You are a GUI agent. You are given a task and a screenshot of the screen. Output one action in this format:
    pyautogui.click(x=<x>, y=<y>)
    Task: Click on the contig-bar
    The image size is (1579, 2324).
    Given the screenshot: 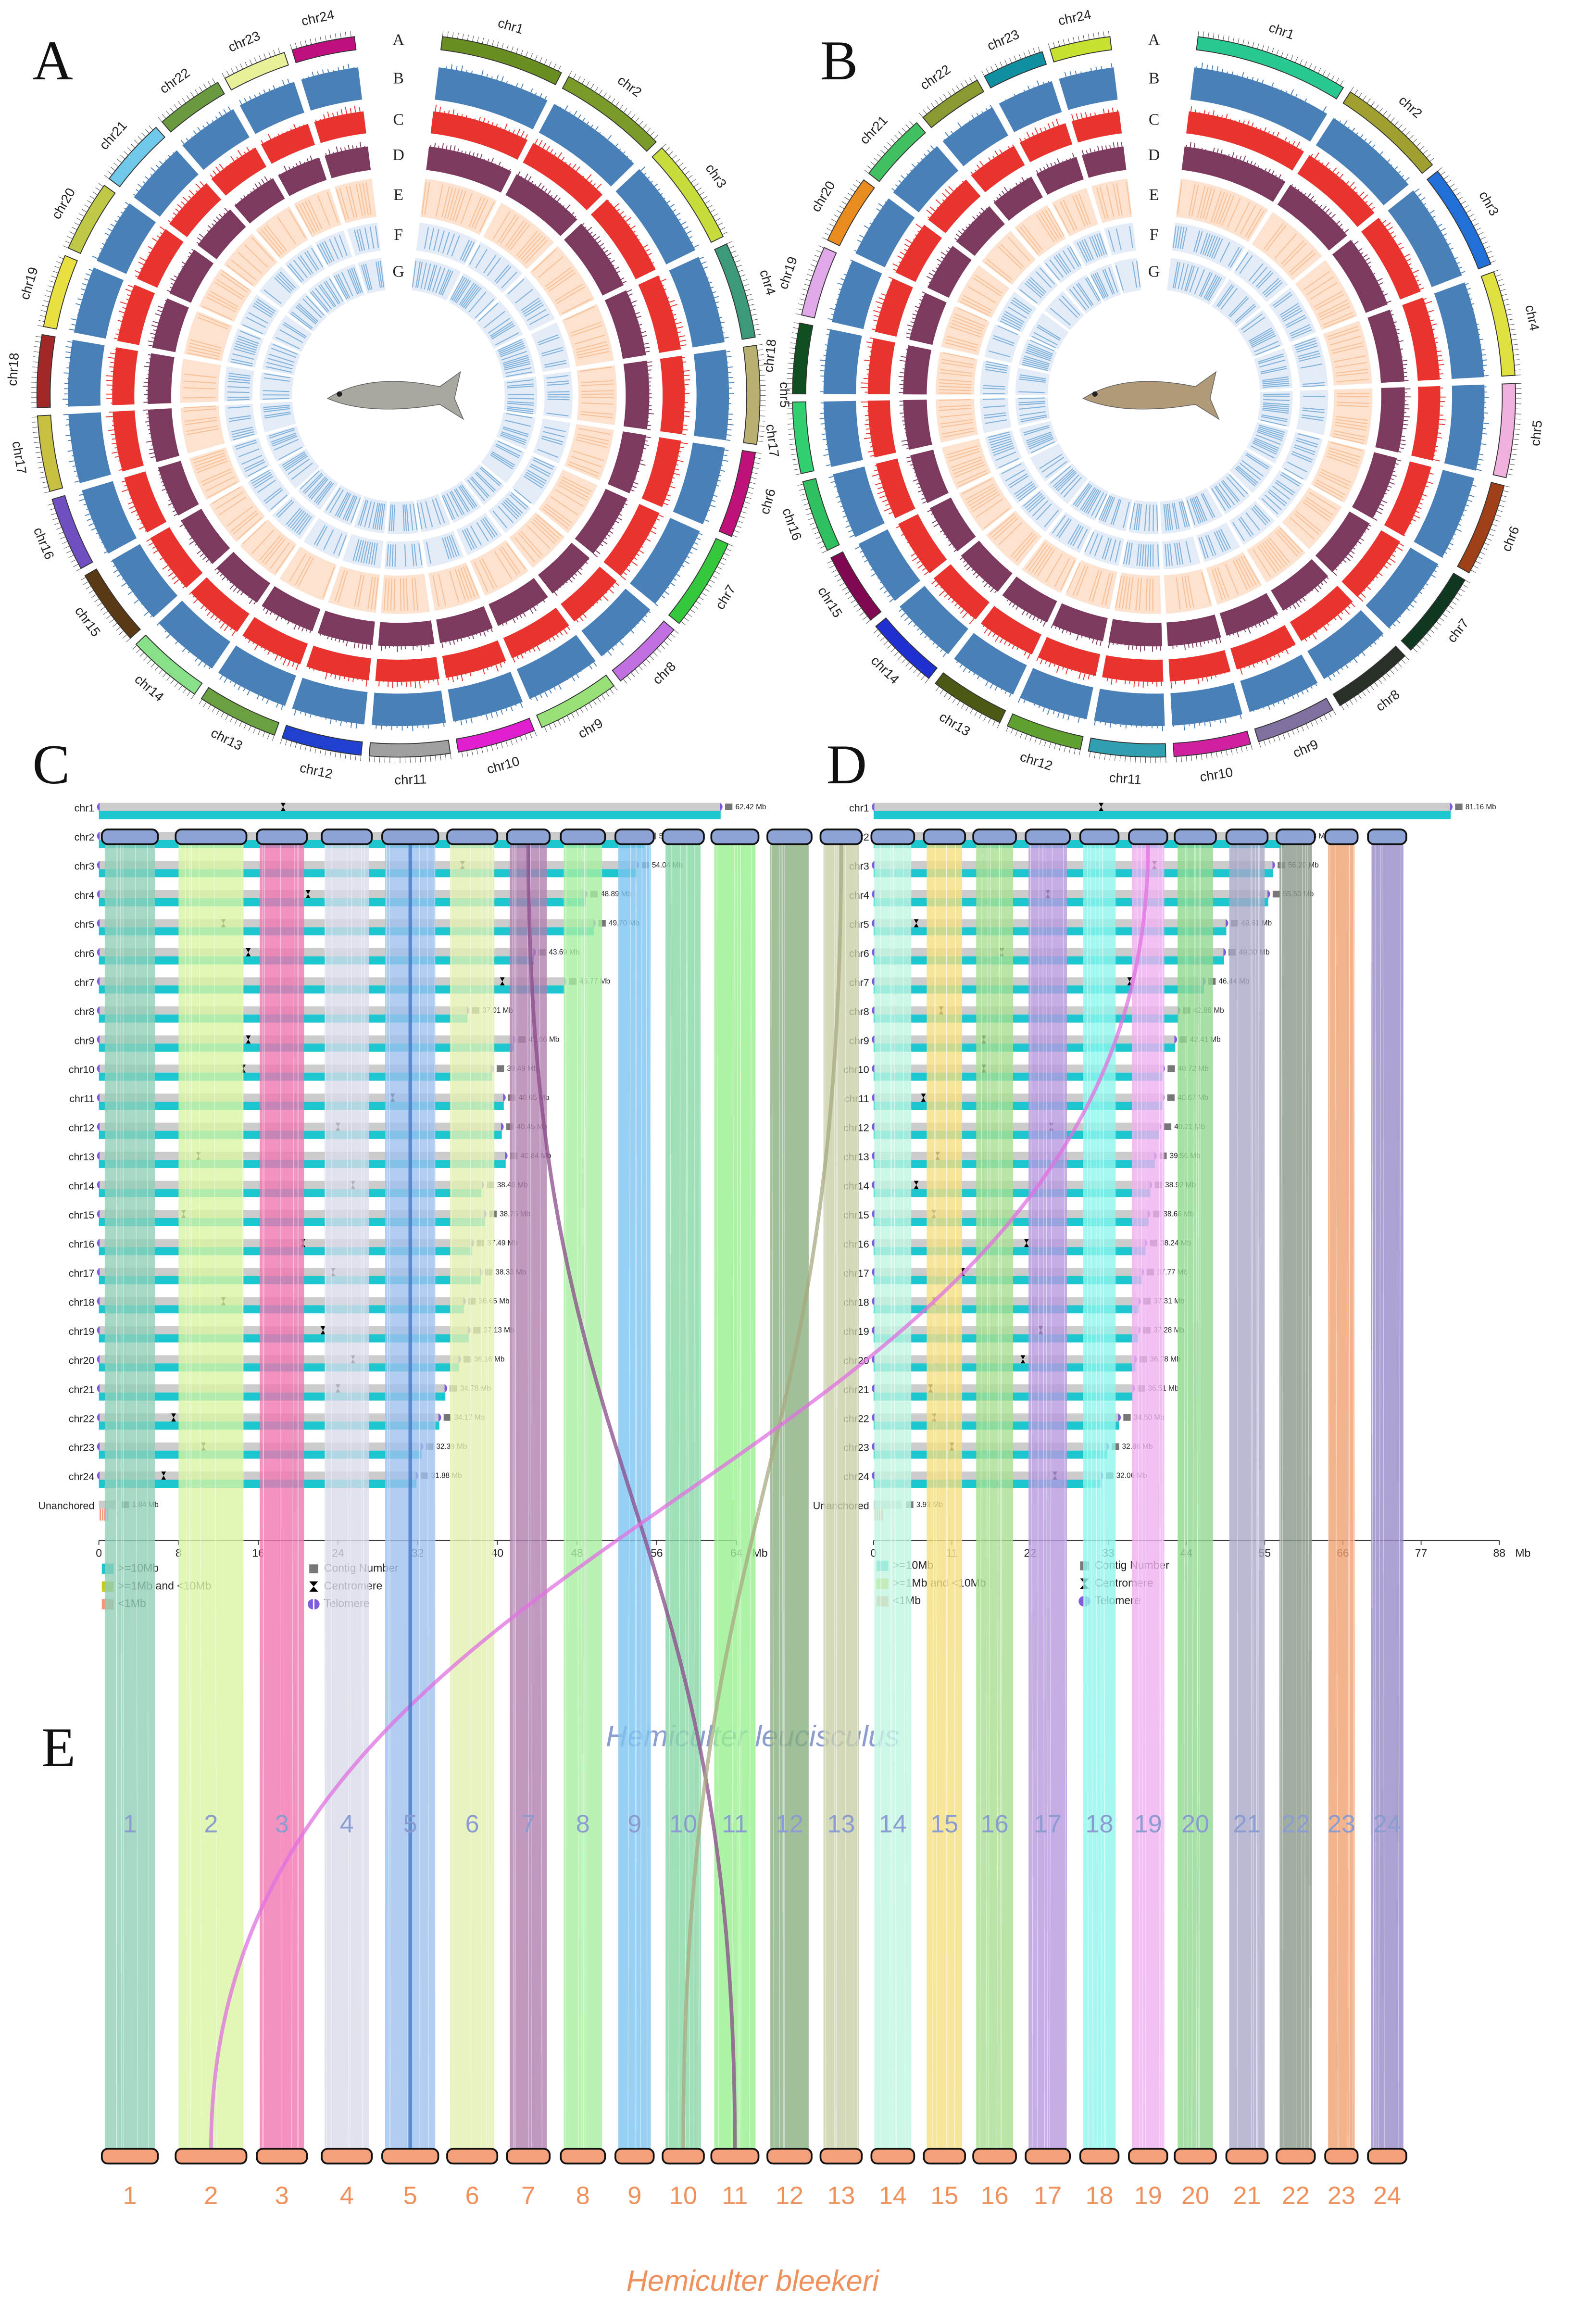 What is the action you would take?
    pyautogui.click(x=1018, y=1106)
    